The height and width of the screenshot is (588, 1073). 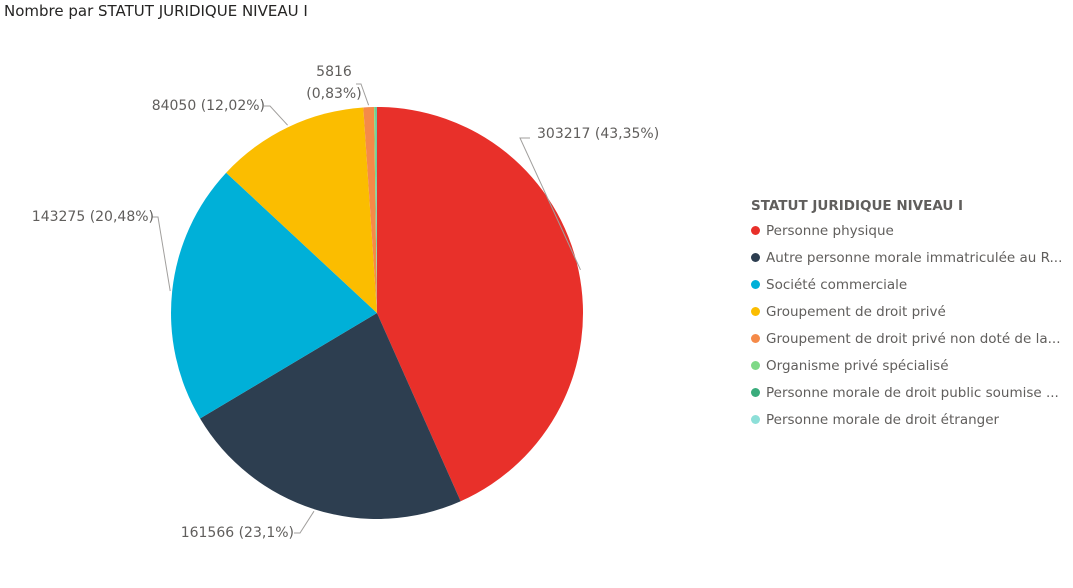 What do you see at coordinates (156, 11) in the screenshot?
I see `chart-title: Nombre par STATUT JURIDIQUE NIVEAU I` at bounding box center [156, 11].